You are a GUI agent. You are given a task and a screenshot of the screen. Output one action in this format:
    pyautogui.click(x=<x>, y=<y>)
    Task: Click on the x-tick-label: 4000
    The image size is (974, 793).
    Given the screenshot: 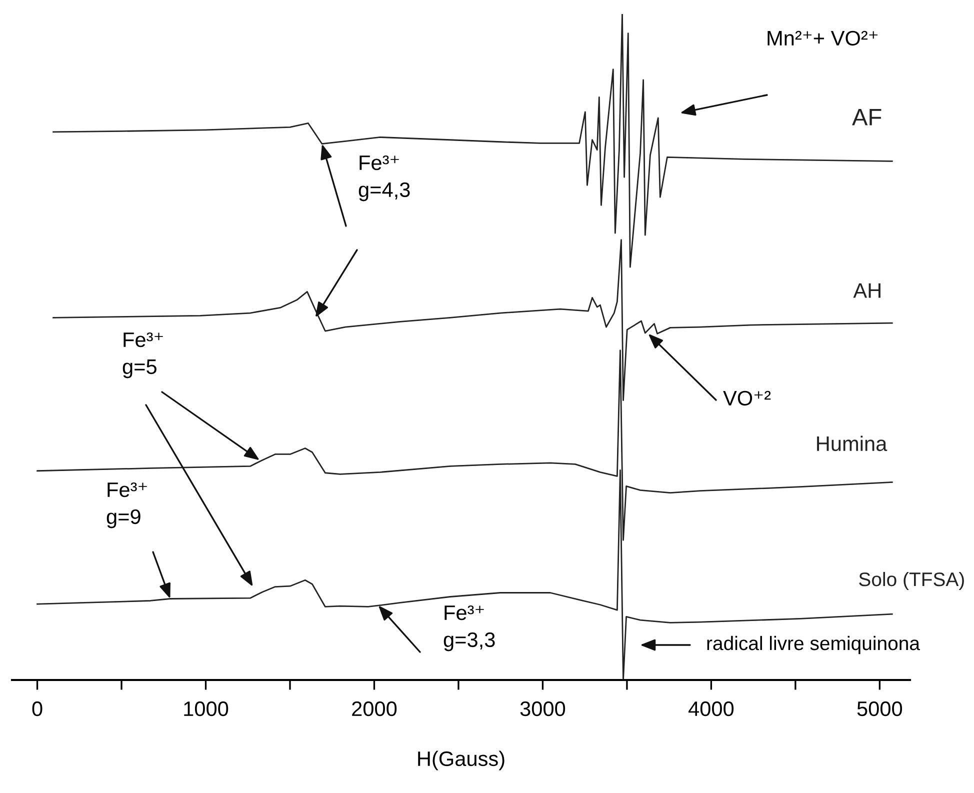 What is the action you would take?
    pyautogui.click(x=711, y=708)
    